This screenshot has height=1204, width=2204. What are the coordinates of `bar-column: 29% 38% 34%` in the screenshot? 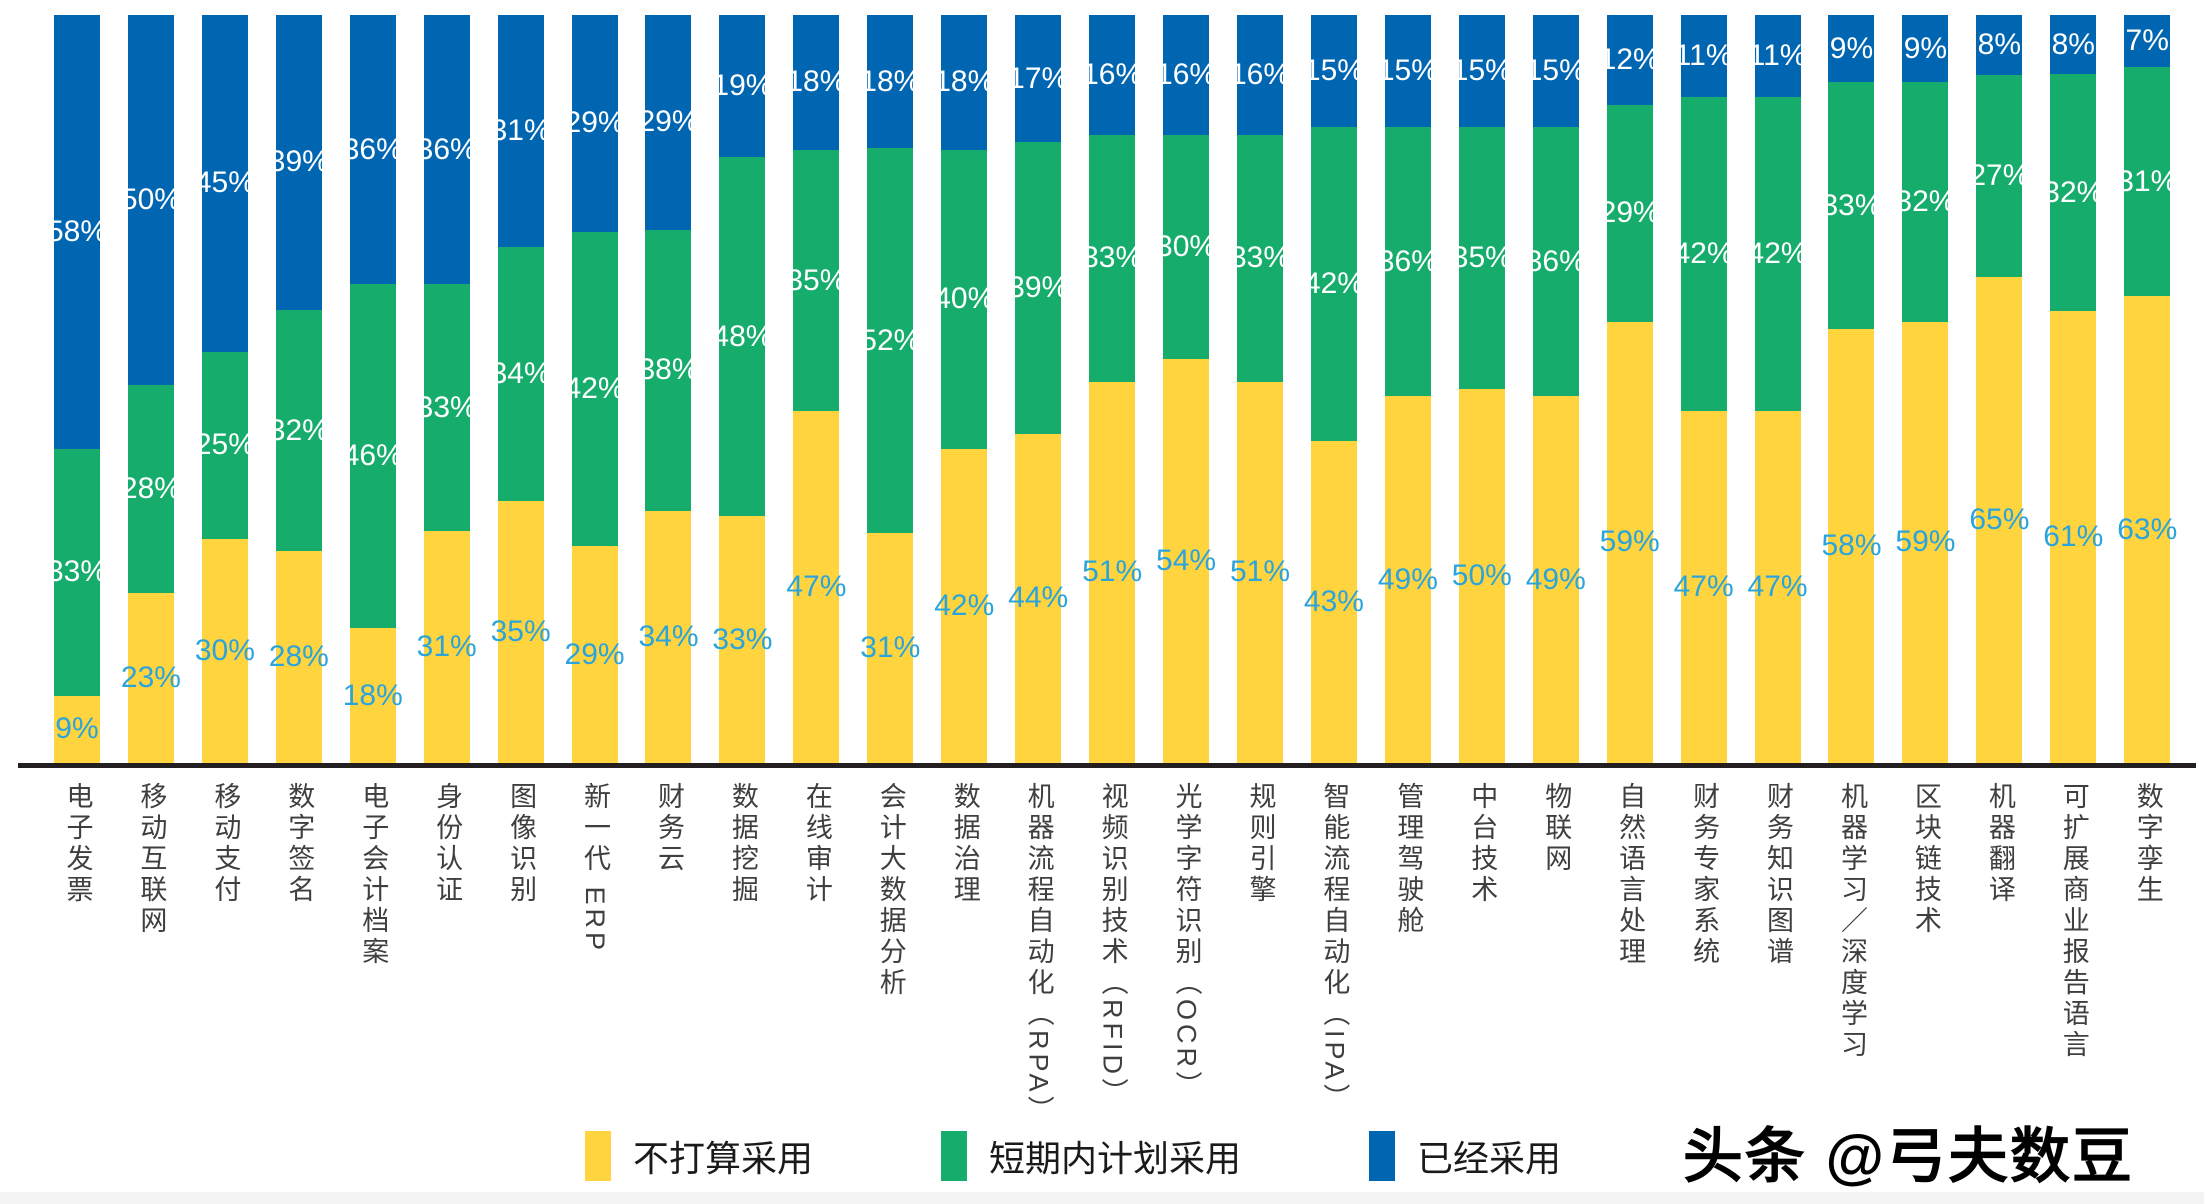 It's located at (669, 389).